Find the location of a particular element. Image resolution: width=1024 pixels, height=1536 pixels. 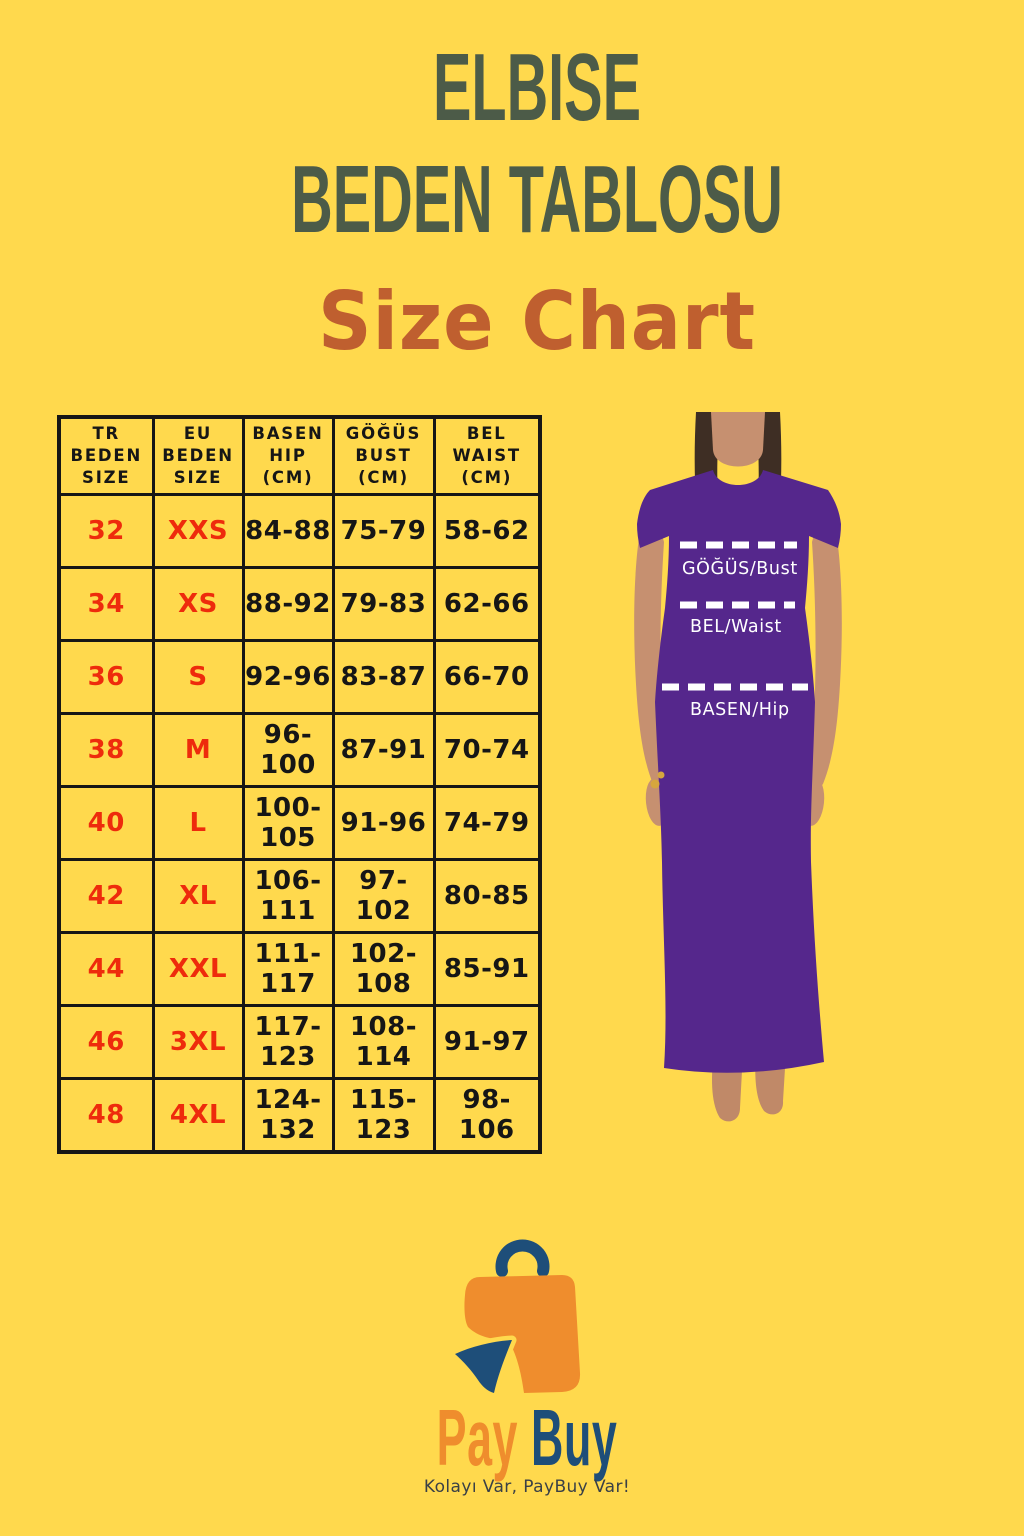

table-row: 36 S 92-96 83-87 66-70 is located at coordinates (299, 677).